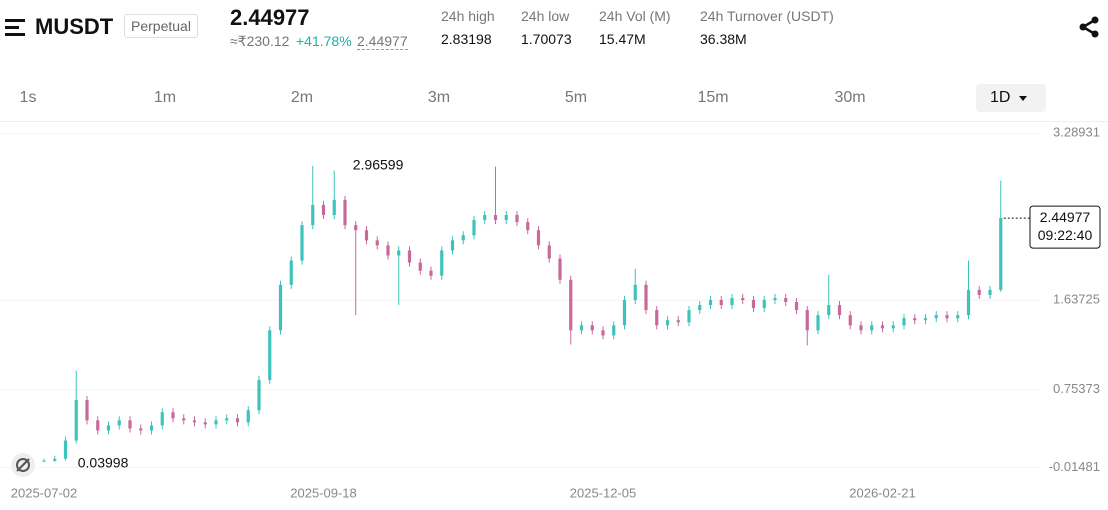 The width and height of the screenshot is (1108, 510). Describe the element at coordinates (382, 41) in the screenshot. I see `mark-price: 2.44977` at that location.